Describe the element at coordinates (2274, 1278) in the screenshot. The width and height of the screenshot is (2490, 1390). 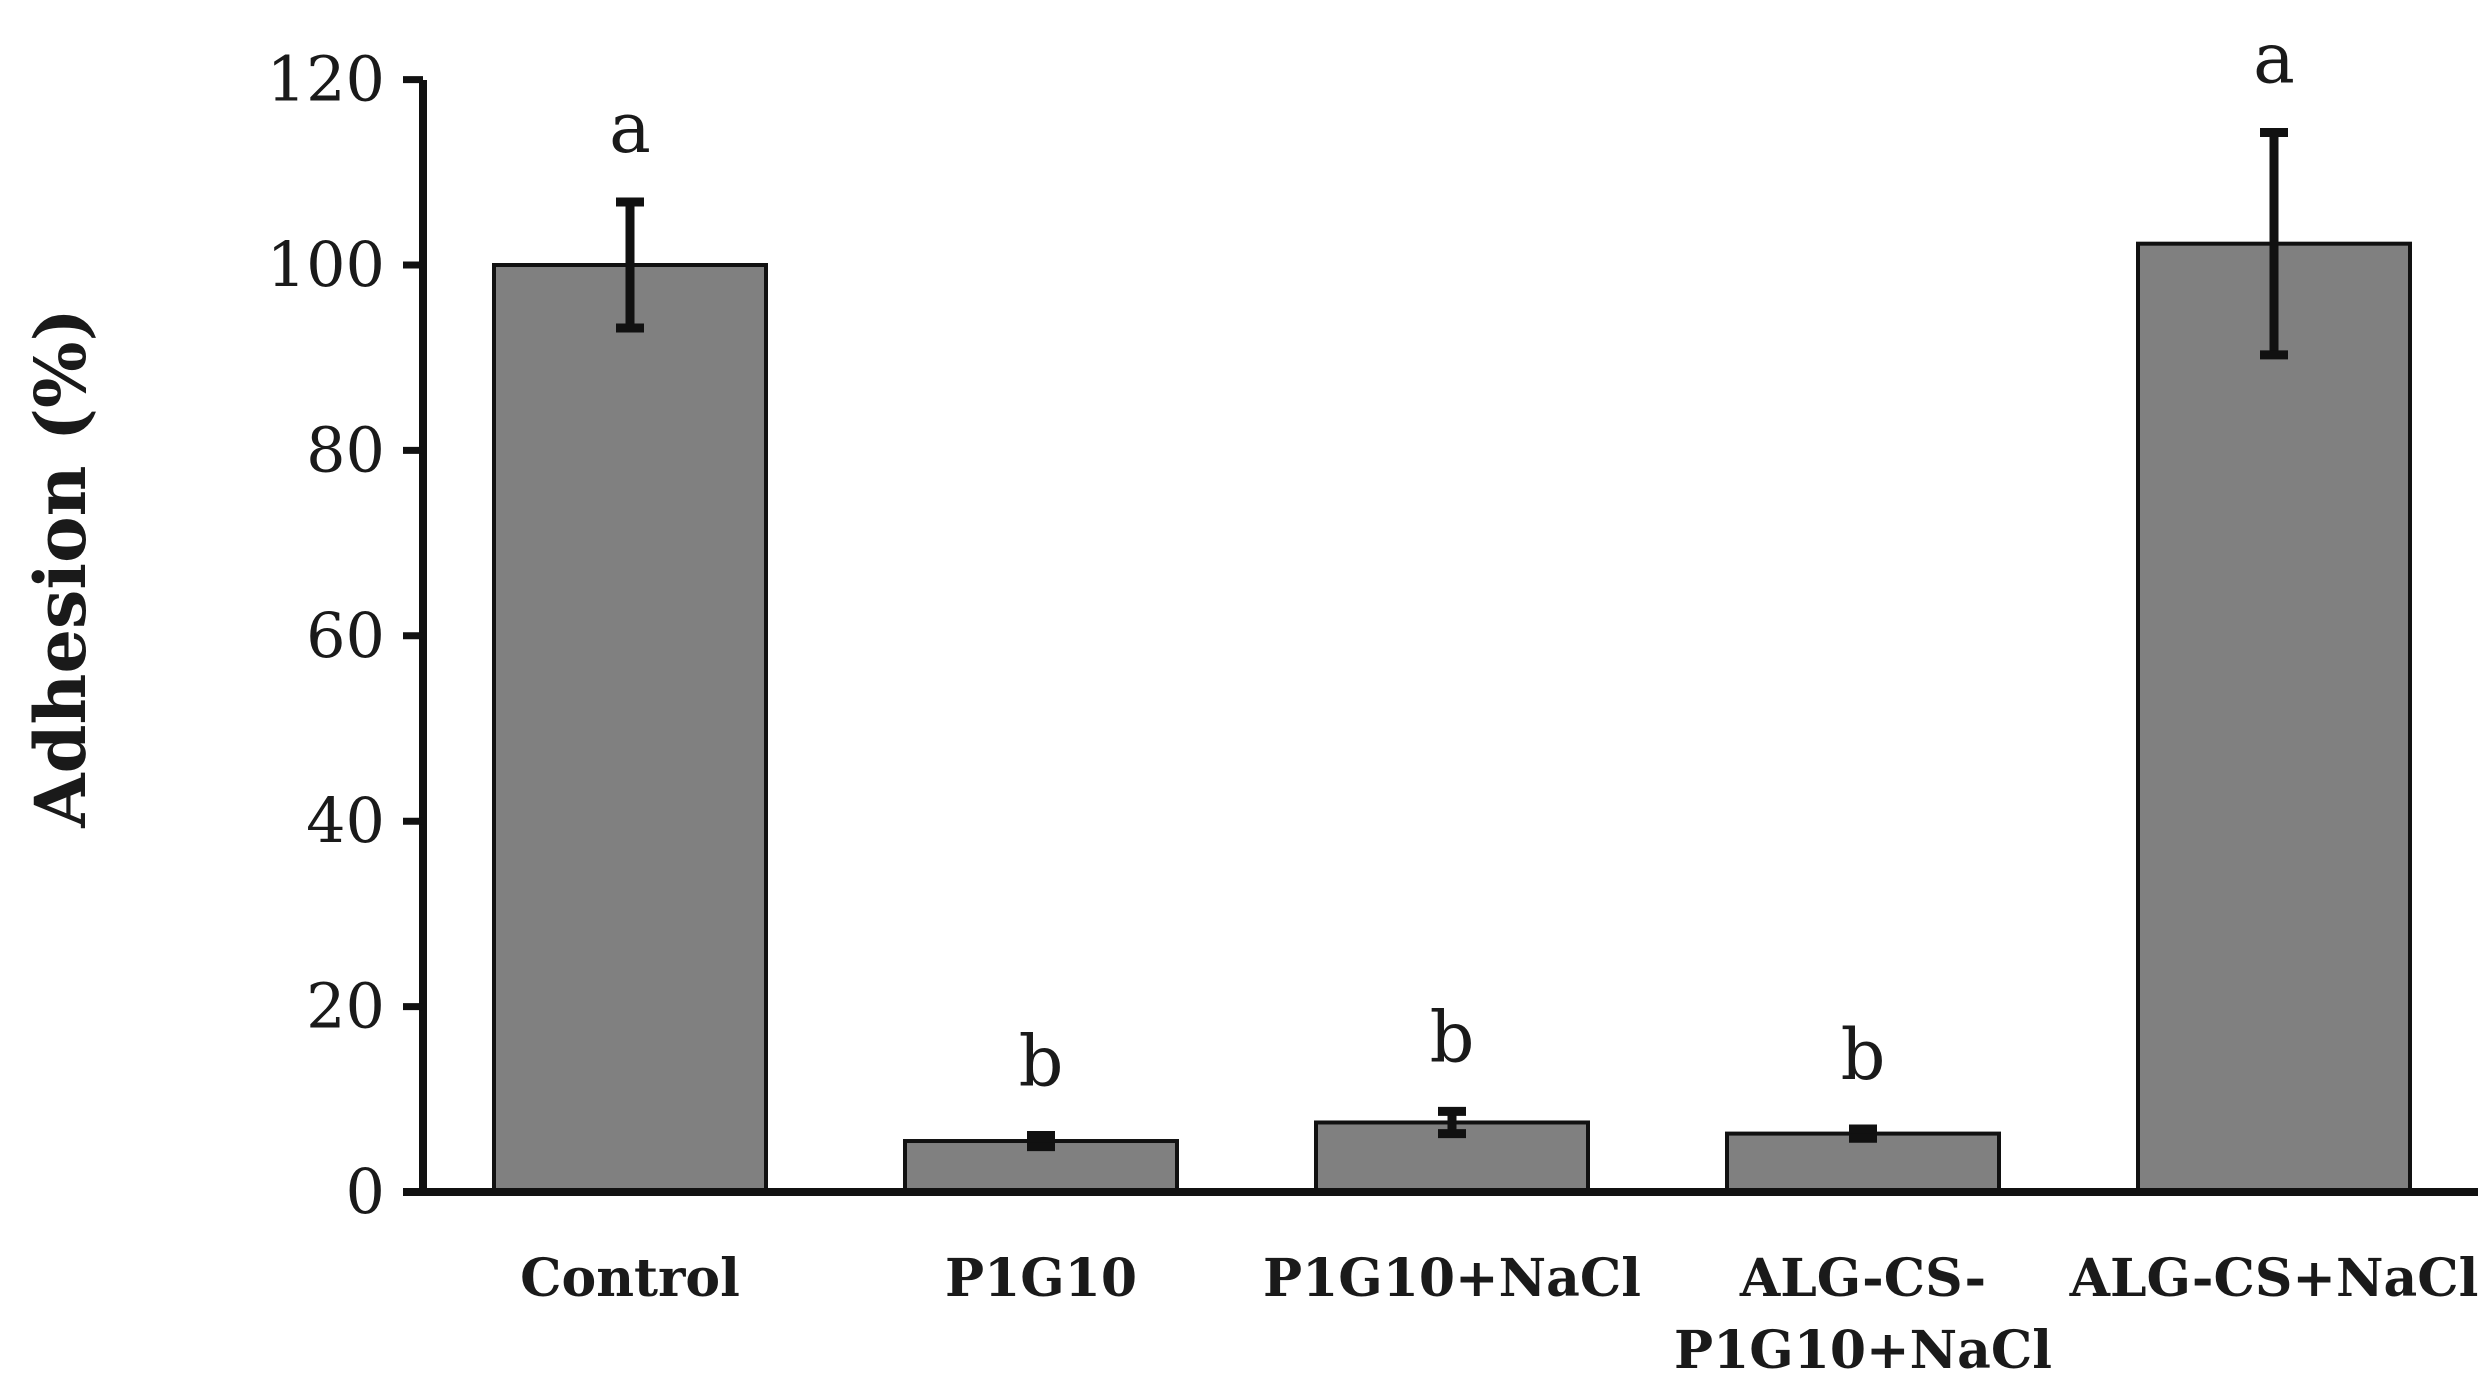
I see `x-category-label: ALG-CS+NaCl` at that location.